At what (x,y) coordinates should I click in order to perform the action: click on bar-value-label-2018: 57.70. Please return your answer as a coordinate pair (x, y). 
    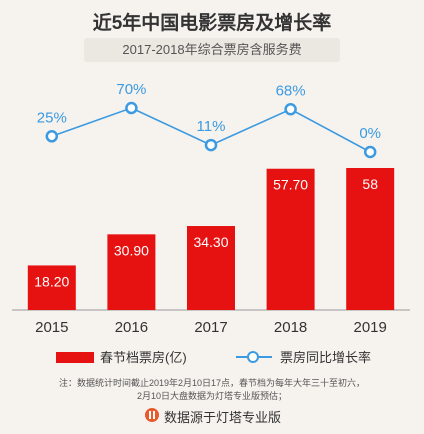
    Looking at the image, I should click on (290, 185).